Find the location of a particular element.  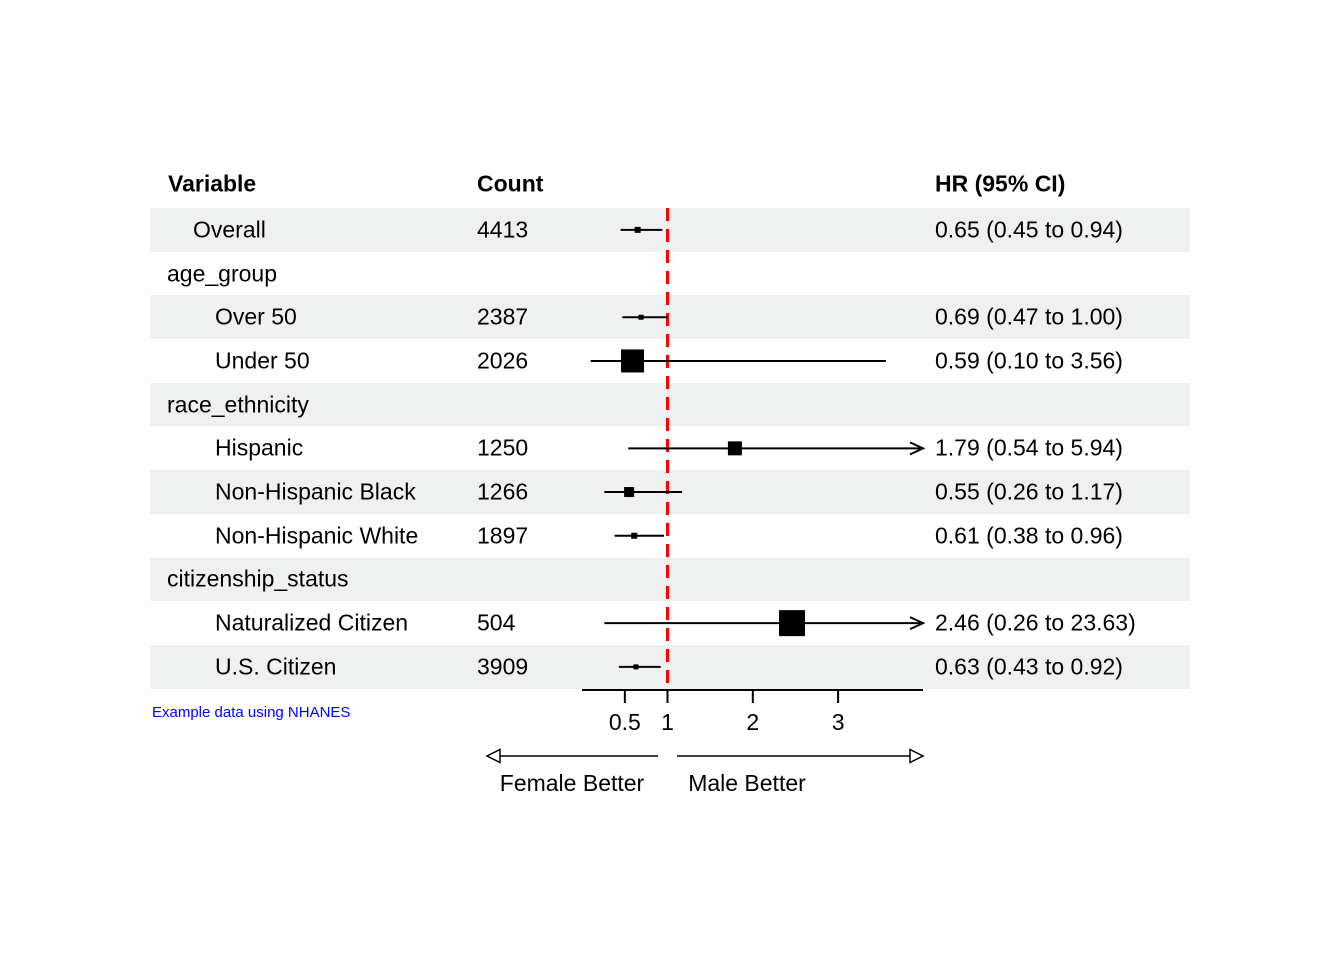

row-hr: 0.61 (0.38 to 0.96) is located at coordinates (1029, 535).